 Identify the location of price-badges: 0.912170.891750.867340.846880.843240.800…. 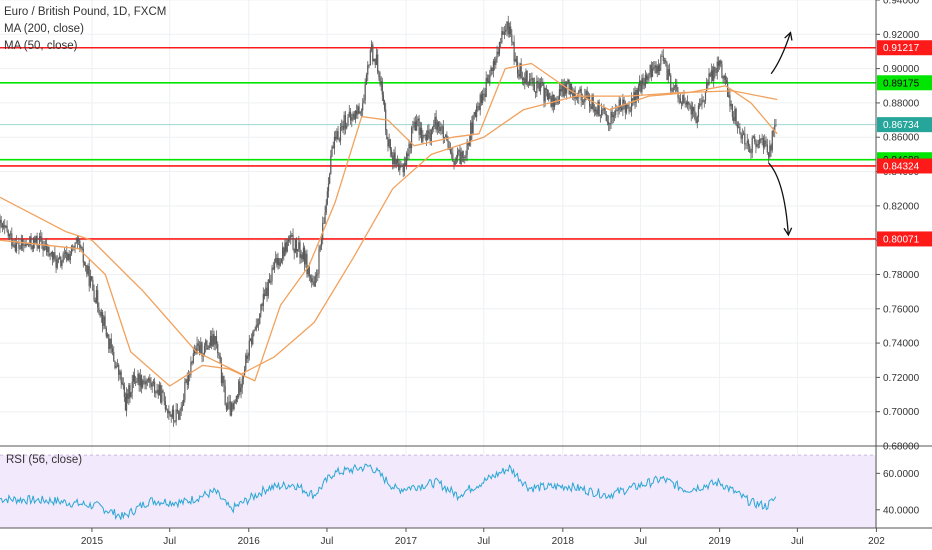
(904, 143).